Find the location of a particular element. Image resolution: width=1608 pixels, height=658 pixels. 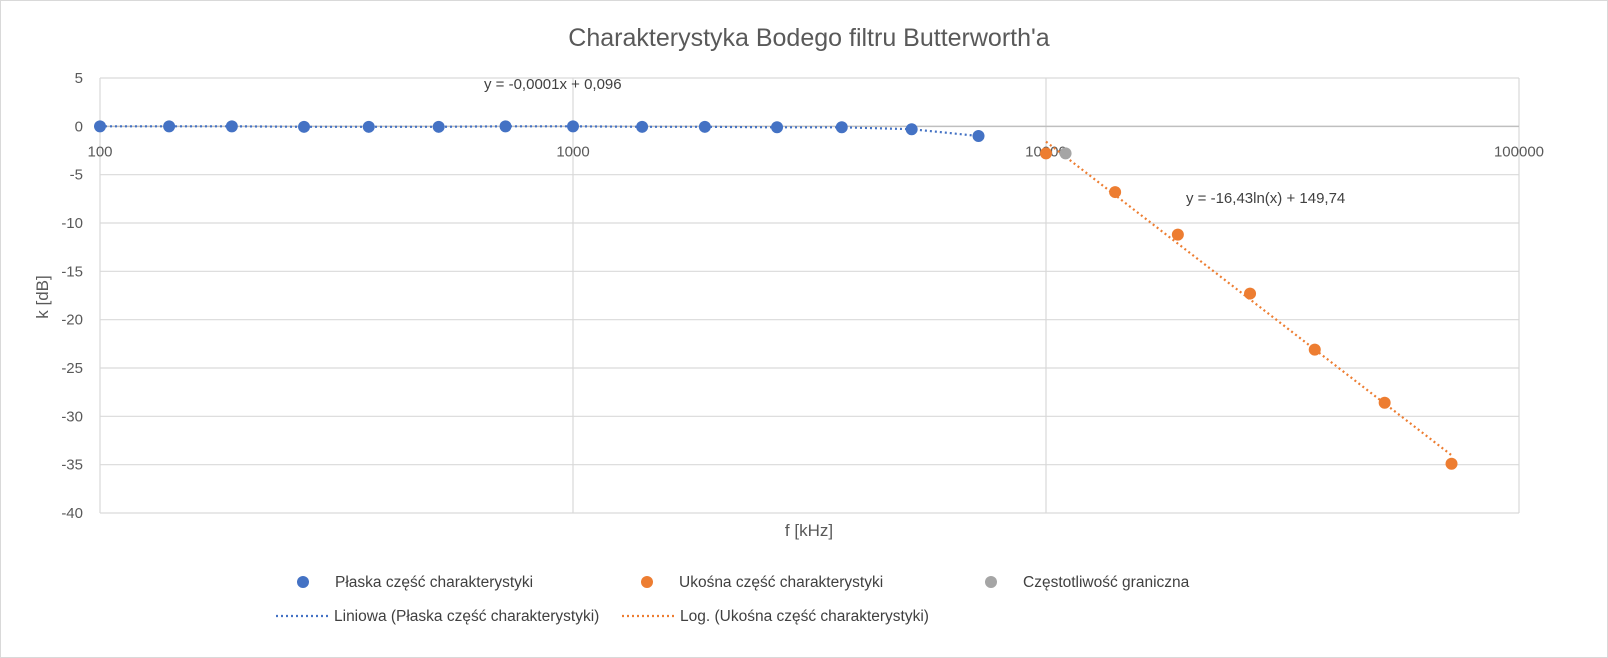

y-tick-label: -15 is located at coordinates (72, 271).